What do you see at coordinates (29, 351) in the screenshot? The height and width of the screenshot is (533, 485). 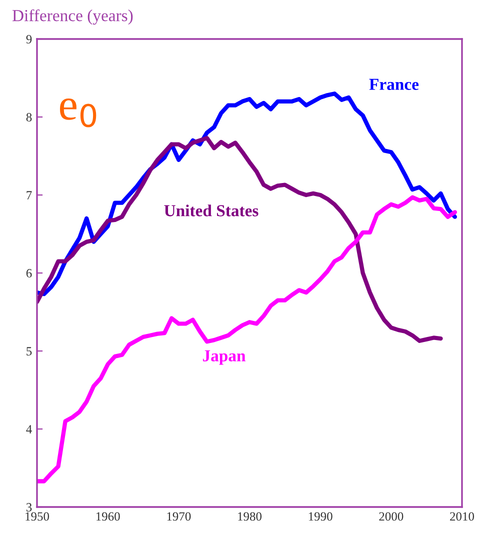 I see `y-tick-label: 5` at bounding box center [29, 351].